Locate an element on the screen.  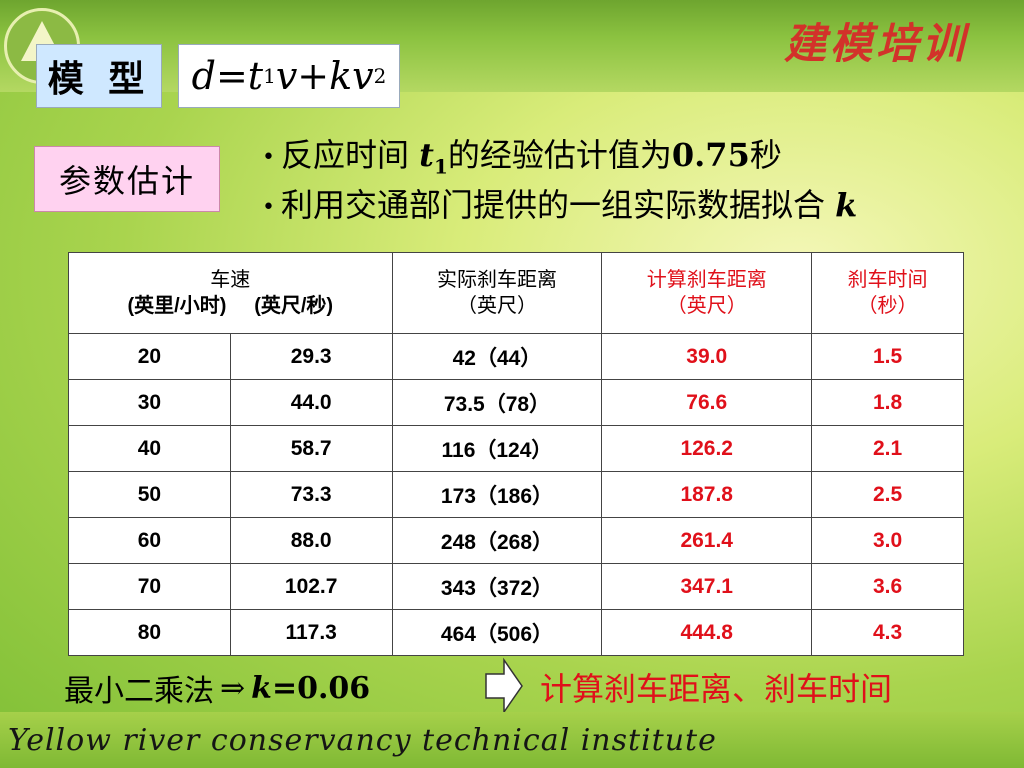
cell-fps: 73.3 is located at coordinates (311, 494).